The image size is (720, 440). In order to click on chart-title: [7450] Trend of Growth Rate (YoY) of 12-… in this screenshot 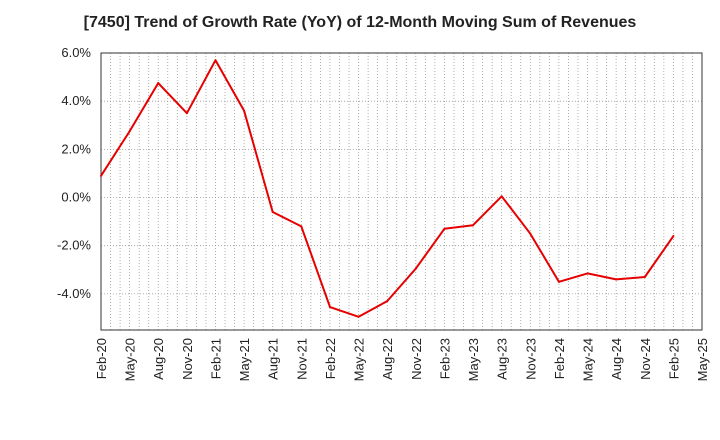, I will do `click(360, 22)`.